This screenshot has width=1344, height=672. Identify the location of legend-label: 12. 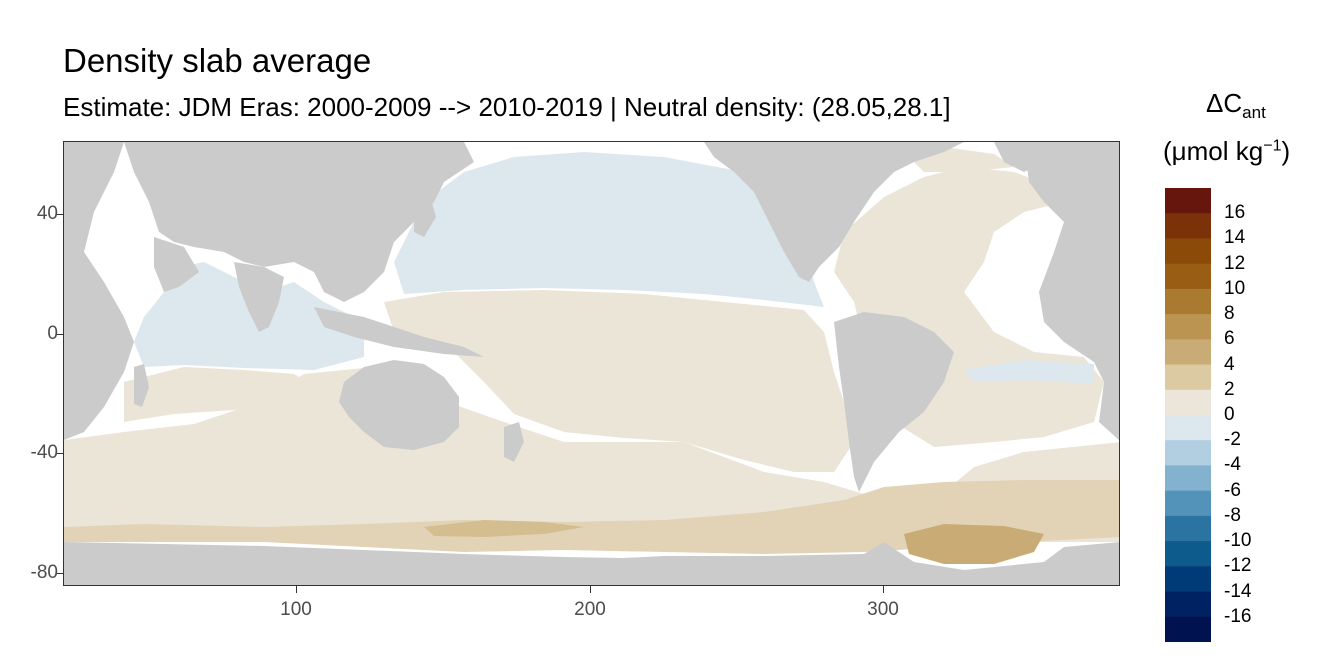
(1235, 263).